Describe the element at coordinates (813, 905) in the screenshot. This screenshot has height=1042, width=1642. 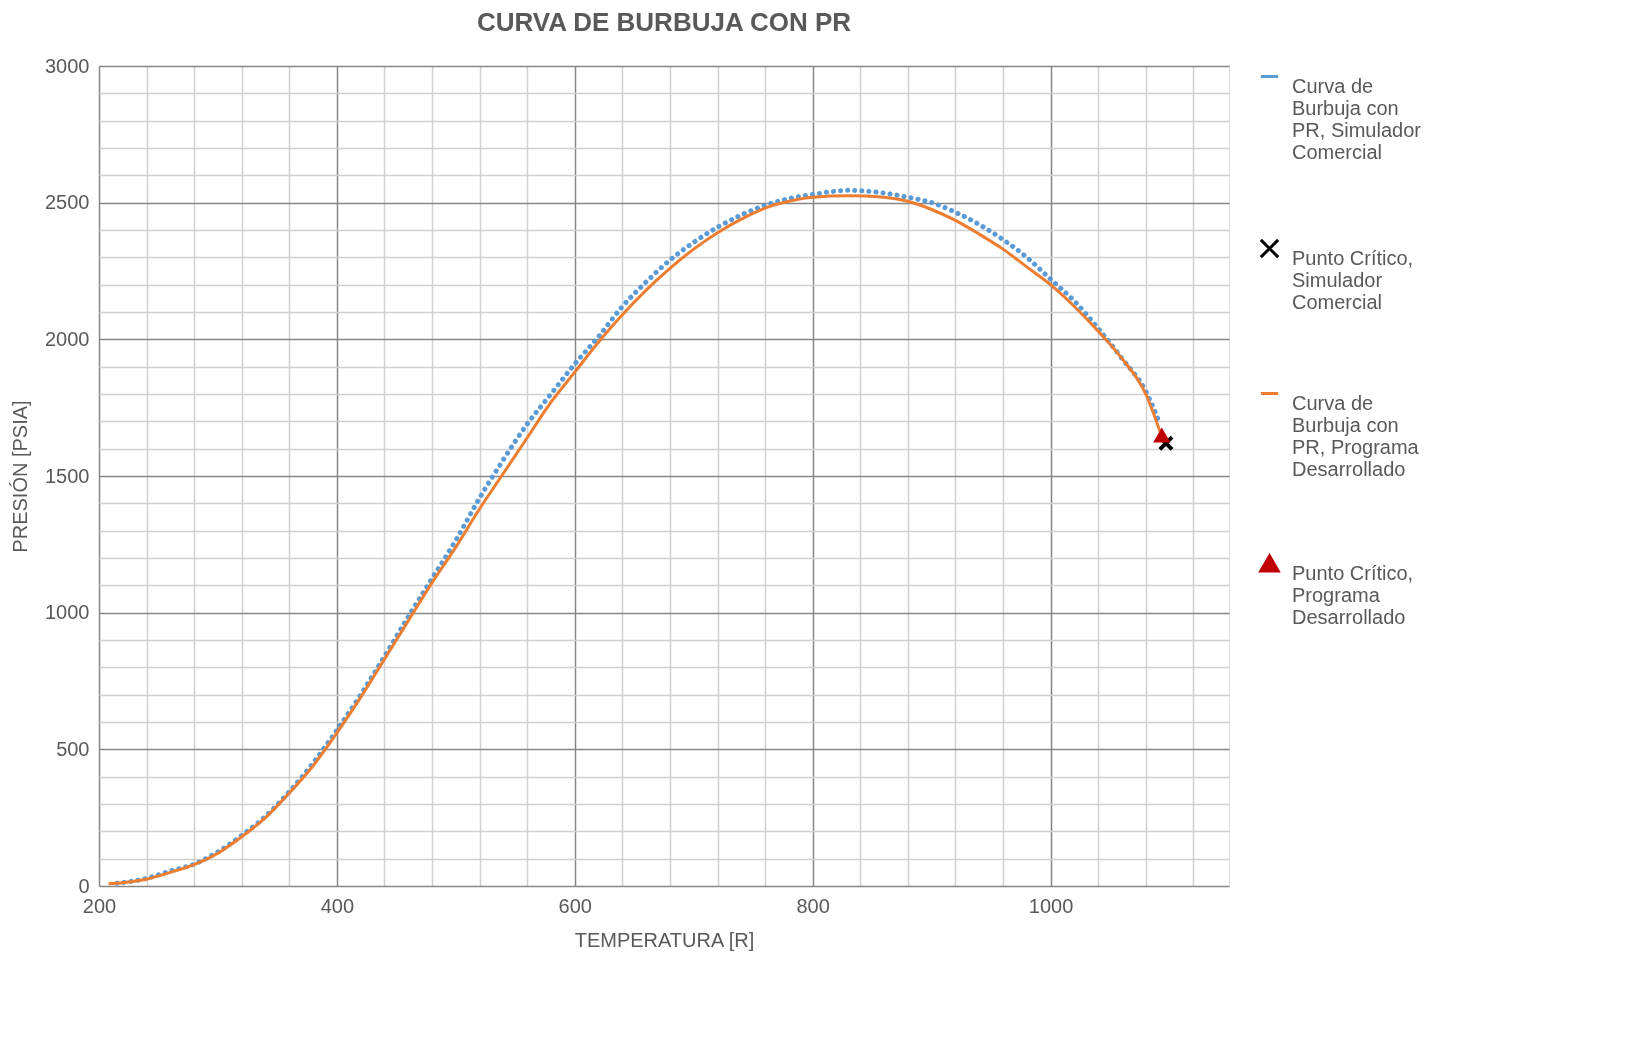
I see `x-tick-label: 800` at that location.